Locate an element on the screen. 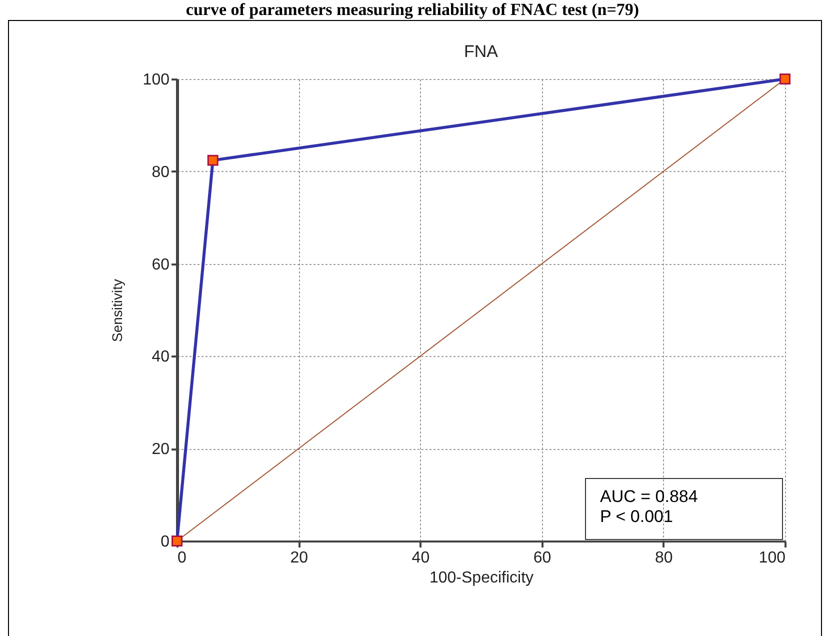  y-tick-label: 80 is located at coordinates (161, 172).